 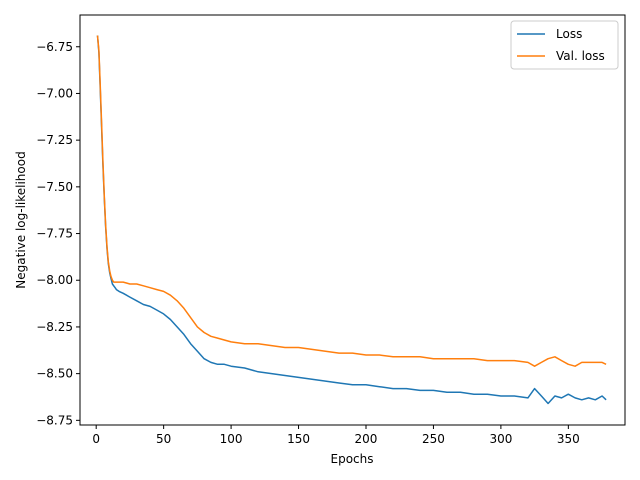 I want to click on legend-label: Loss, so click(x=569, y=34).